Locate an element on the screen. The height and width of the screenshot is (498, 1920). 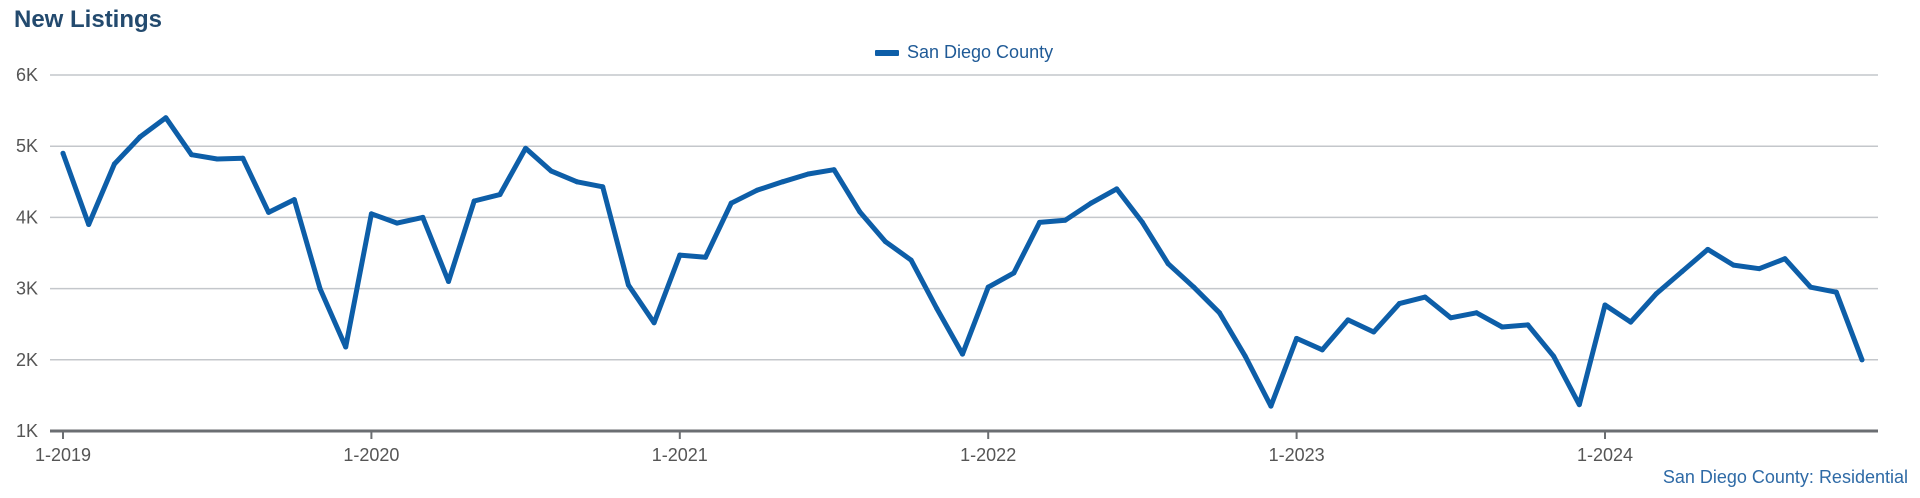
y-tick-label: 3K is located at coordinates (27, 289).